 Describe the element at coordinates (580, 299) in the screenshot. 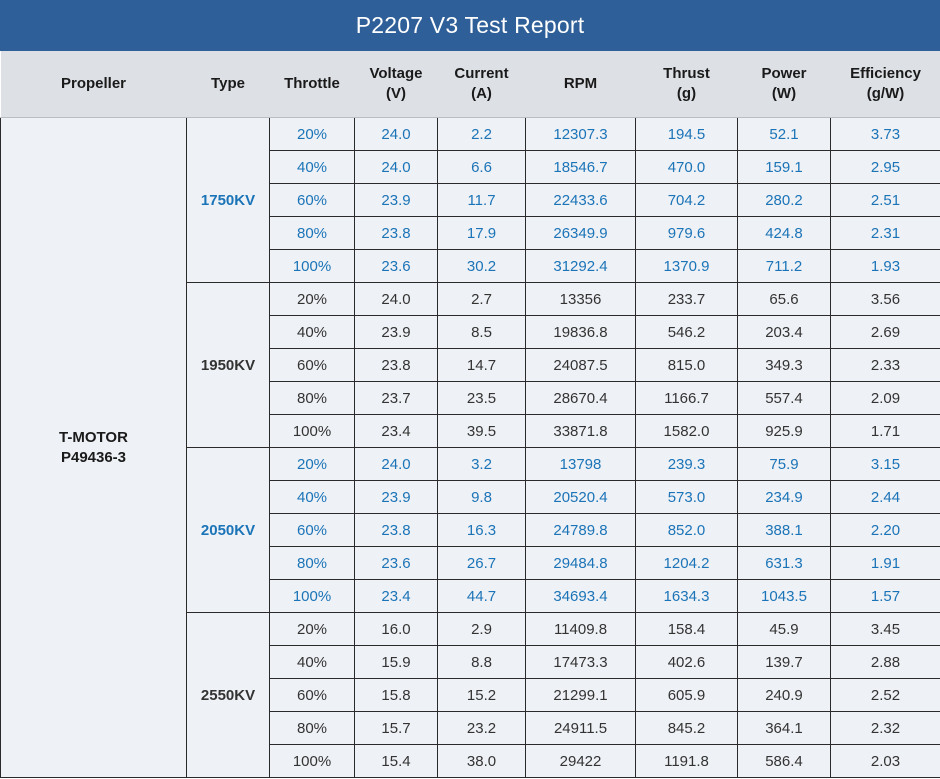

I see `rpm-cell: 13356` at that location.